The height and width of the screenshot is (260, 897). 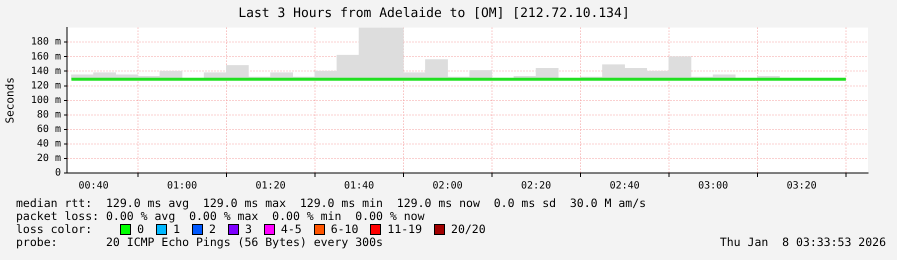 I want to click on text: 4-5, so click(x=291, y=229).